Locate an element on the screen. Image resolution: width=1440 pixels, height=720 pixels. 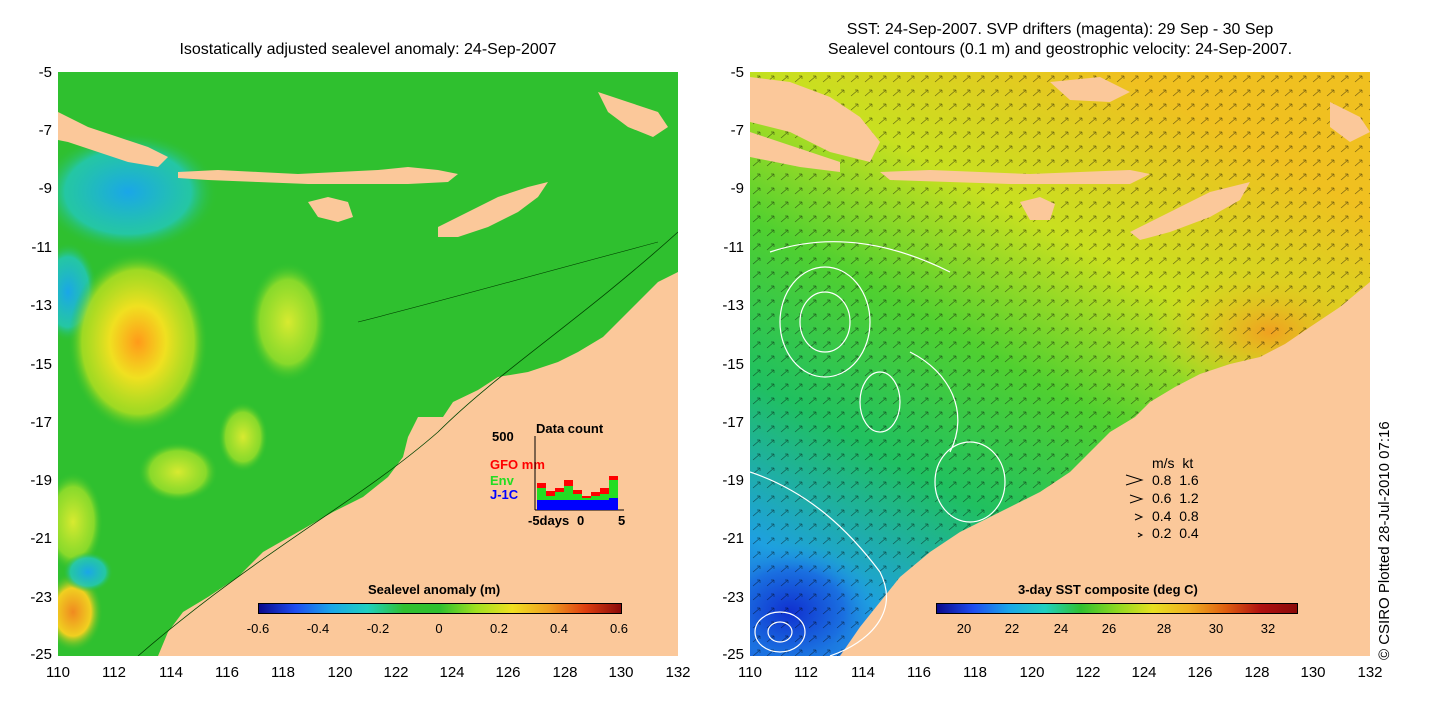
inset-bar-chart is located at coordinates (579, 473).